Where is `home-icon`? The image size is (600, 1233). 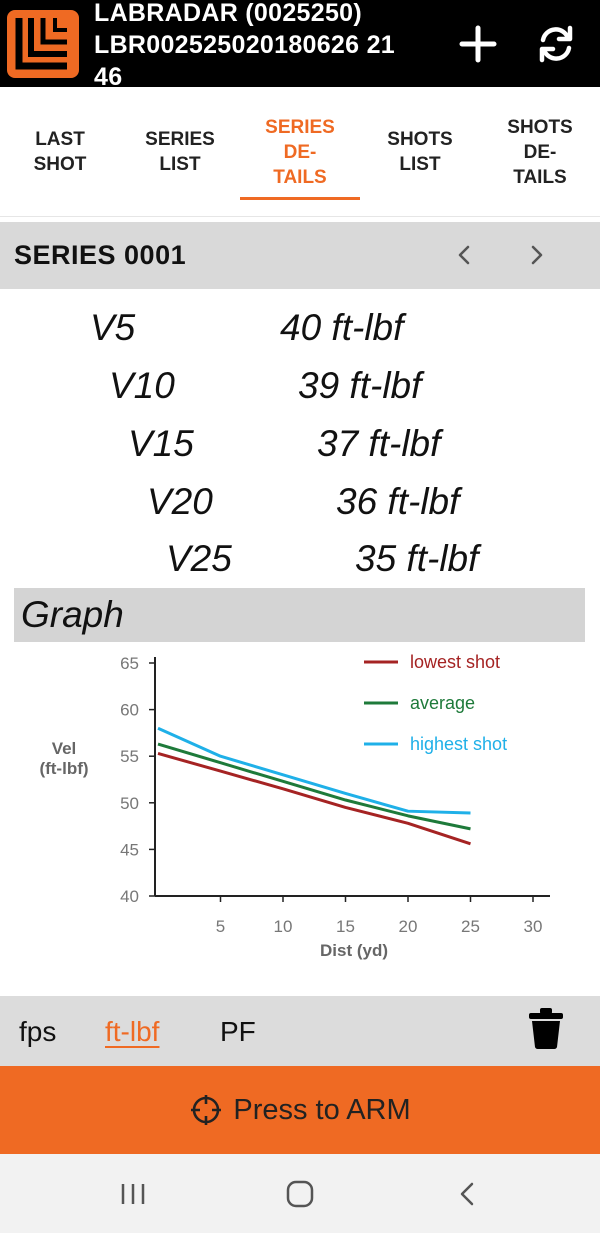 home-icon is located at coordinates (300, 1194).